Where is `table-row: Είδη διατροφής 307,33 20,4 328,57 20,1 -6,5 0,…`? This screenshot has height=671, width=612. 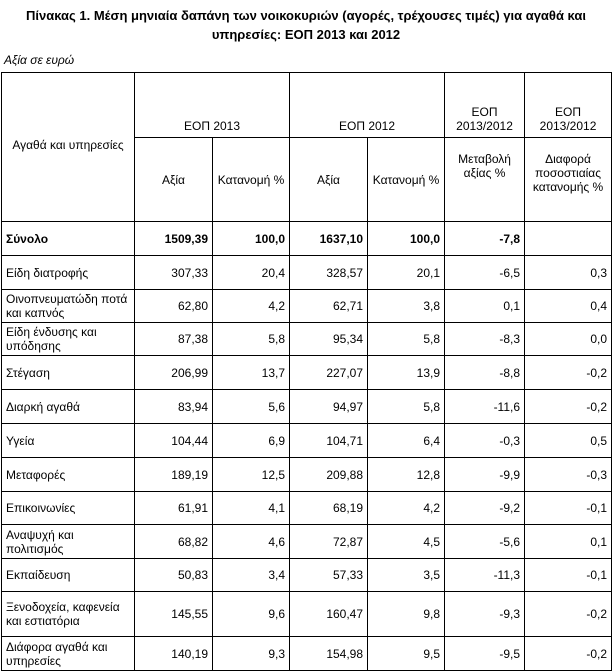
table-row: Είδη διατροφής 307,33 20,4 328,57 20,1 -6,5 0,… is located at coordinates (306, 272).